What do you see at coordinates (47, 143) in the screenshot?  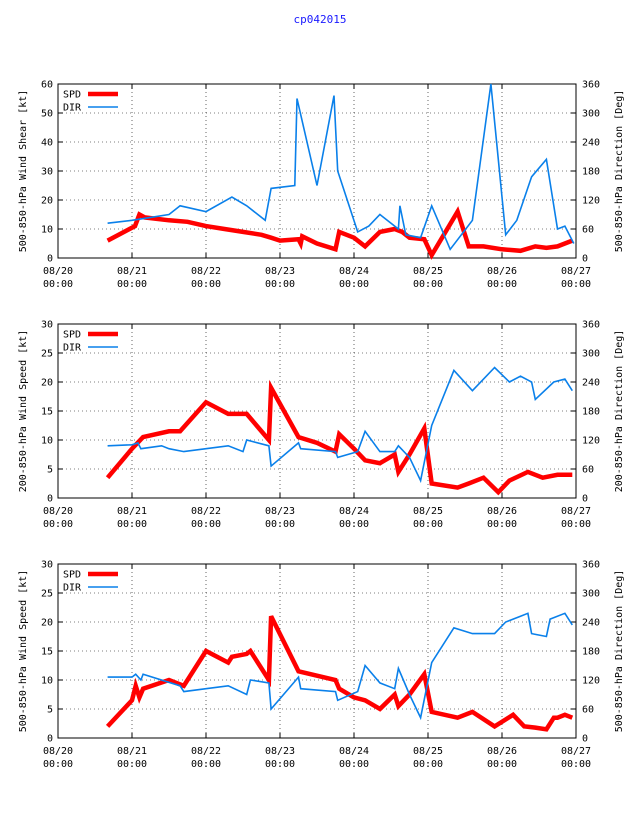 I see `y-tick-label: 40` at bounding box center [47, 143].